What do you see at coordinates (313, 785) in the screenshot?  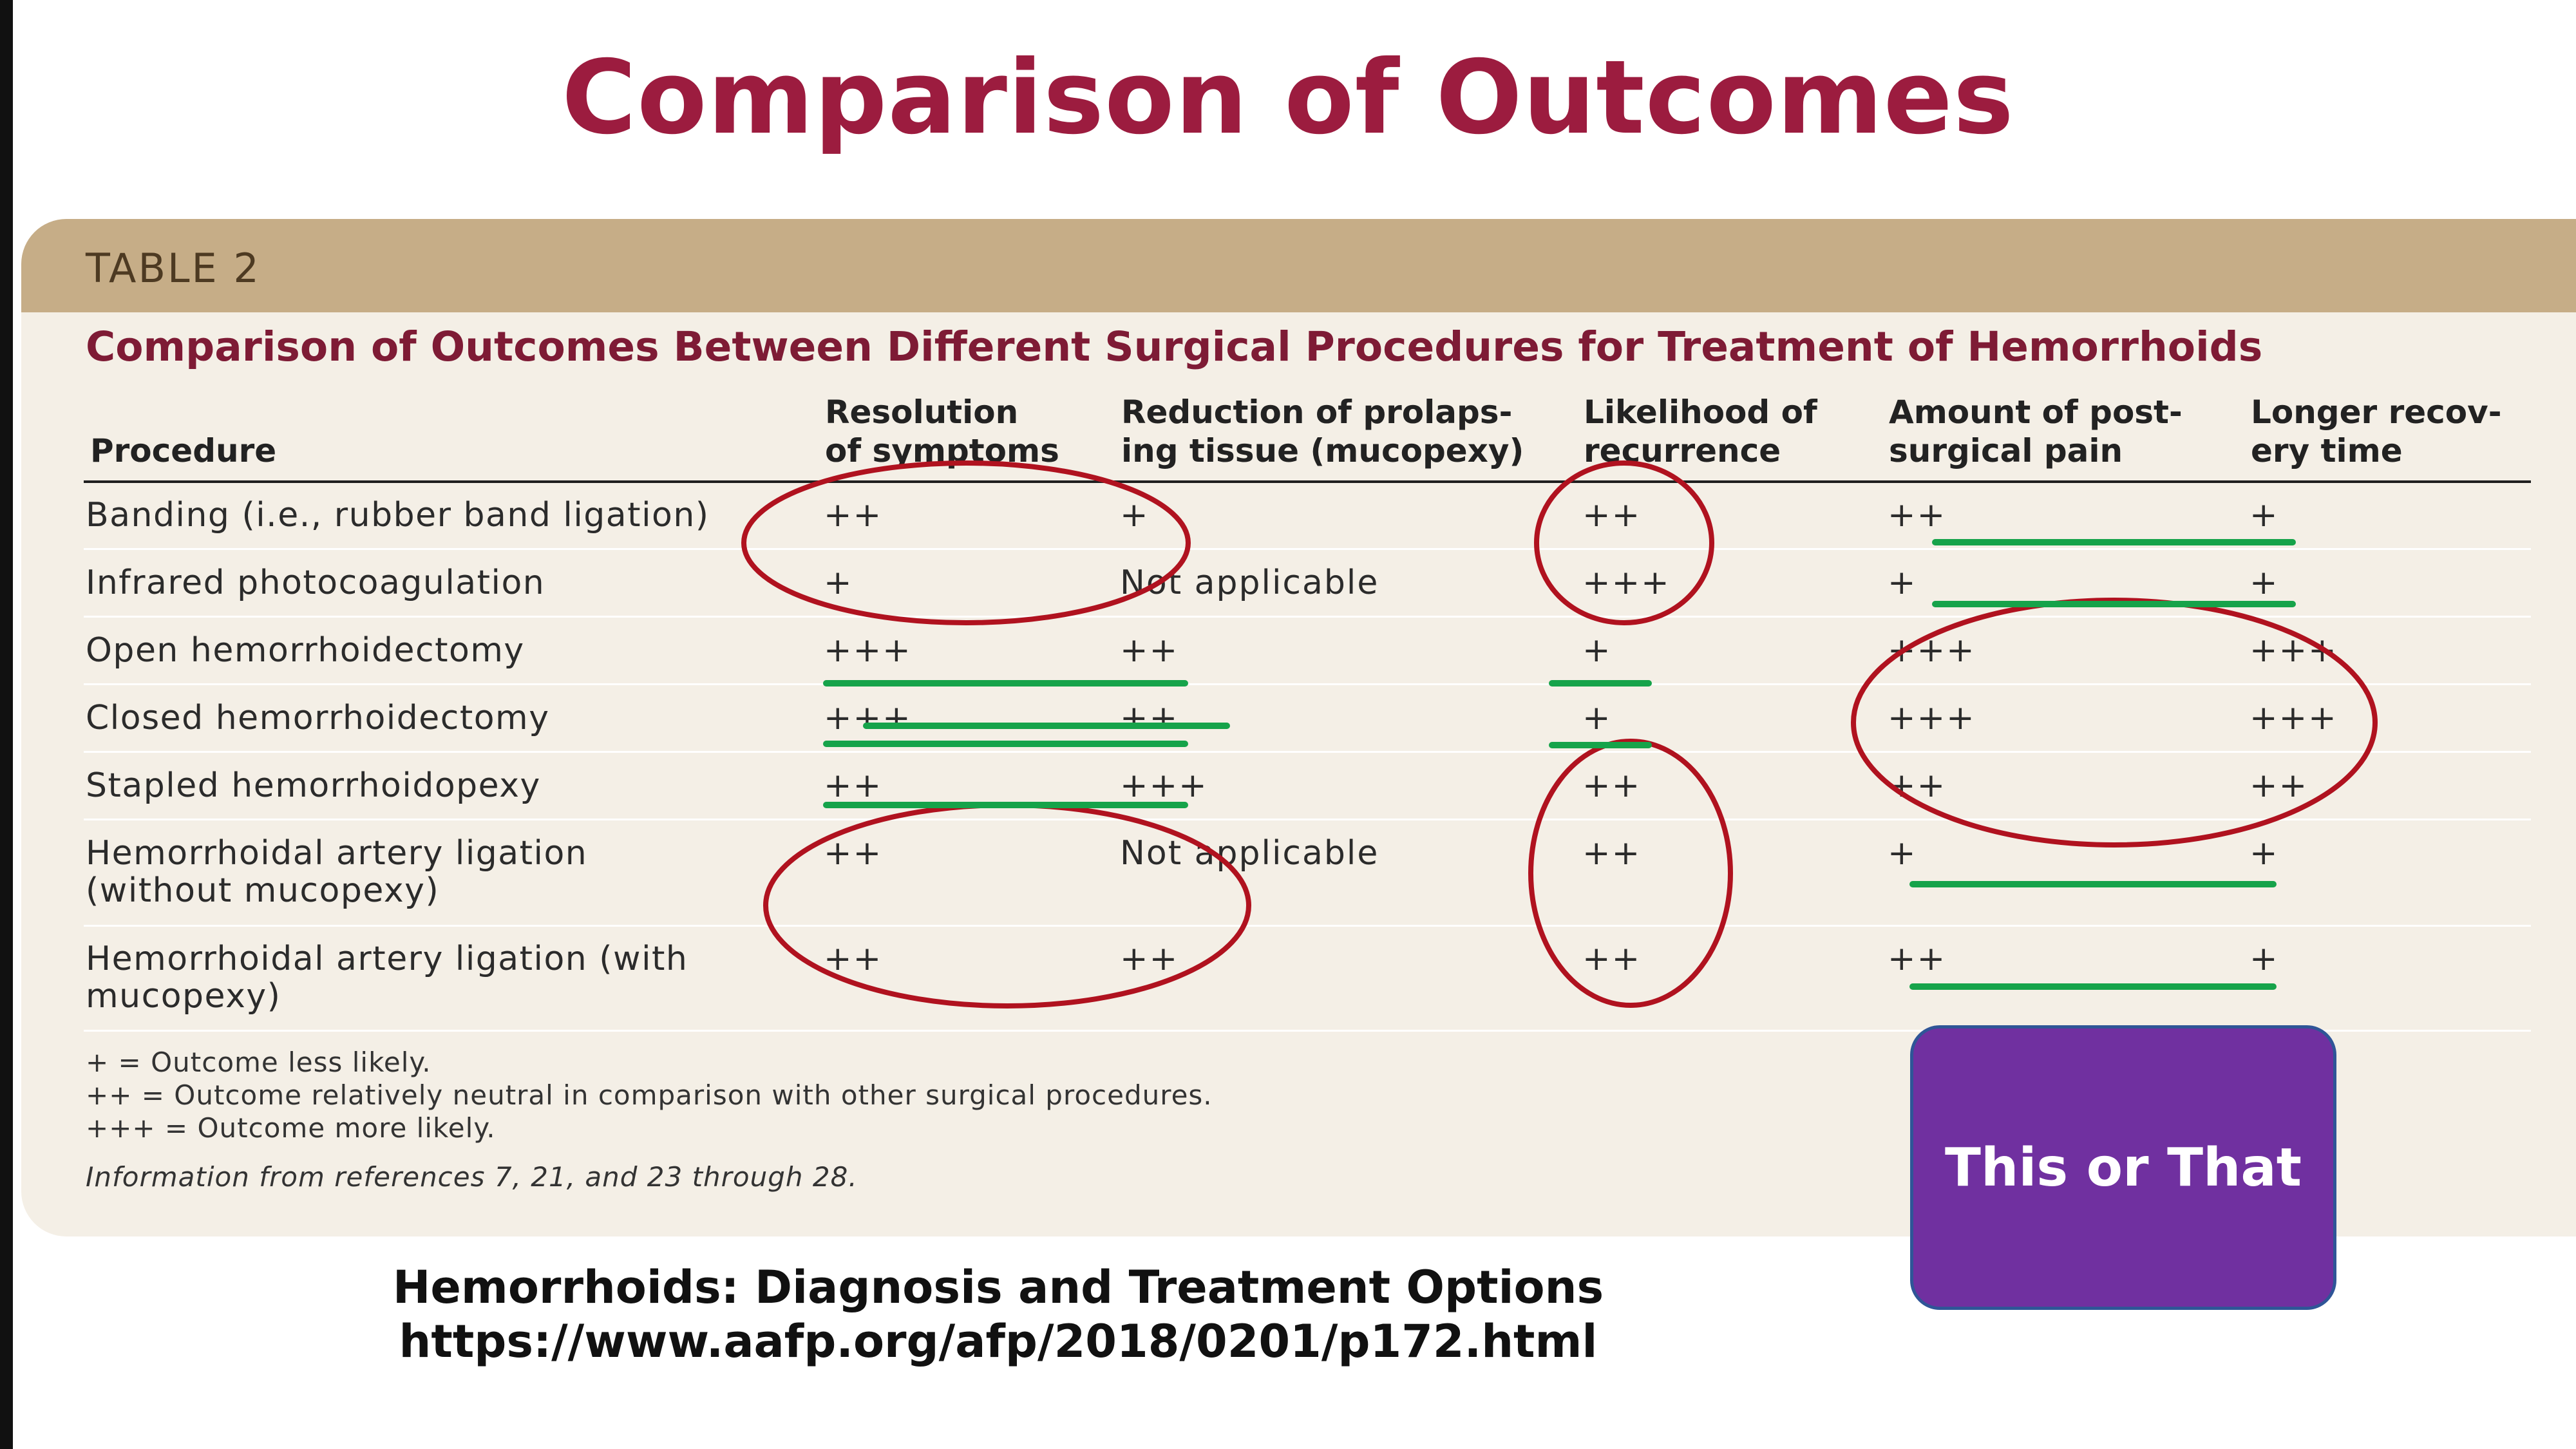 I see `row-procedure: Stapled hemorrhoidopexy` at bounding box center [313, 785].